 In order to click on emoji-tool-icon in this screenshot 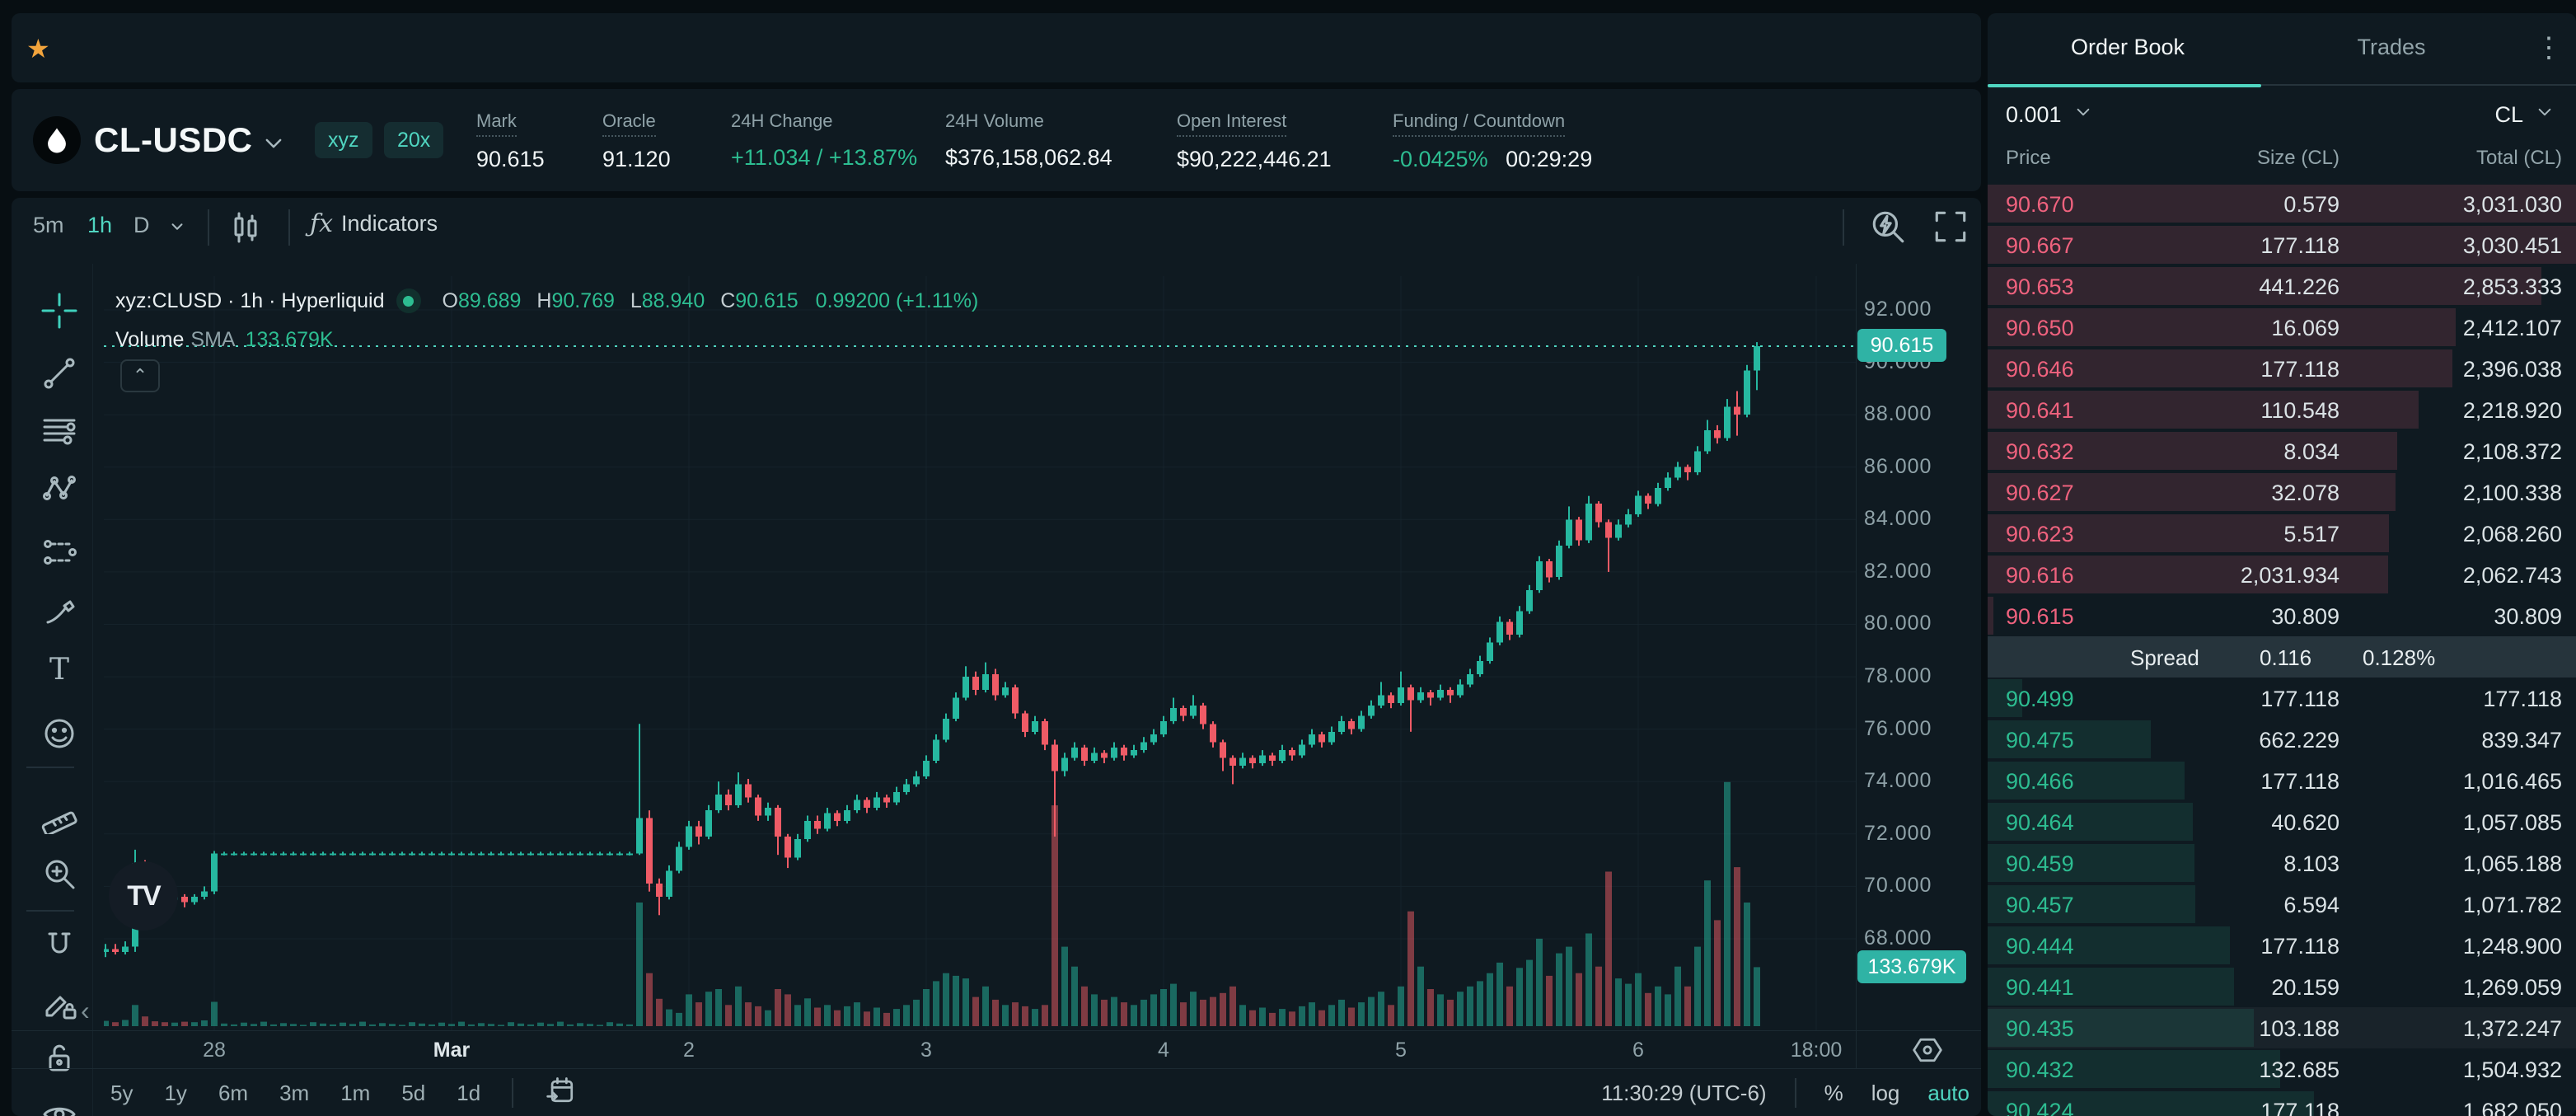, I will do `click(59, 733)`.